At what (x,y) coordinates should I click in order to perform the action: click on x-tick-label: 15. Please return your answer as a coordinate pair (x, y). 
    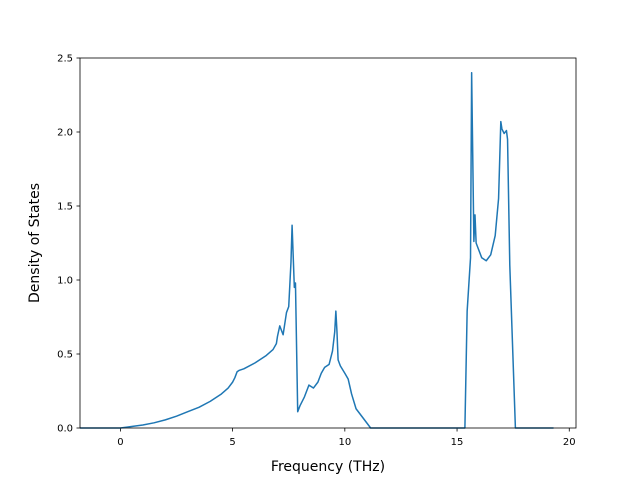
    Looking at the image, I should click on (457, 442).